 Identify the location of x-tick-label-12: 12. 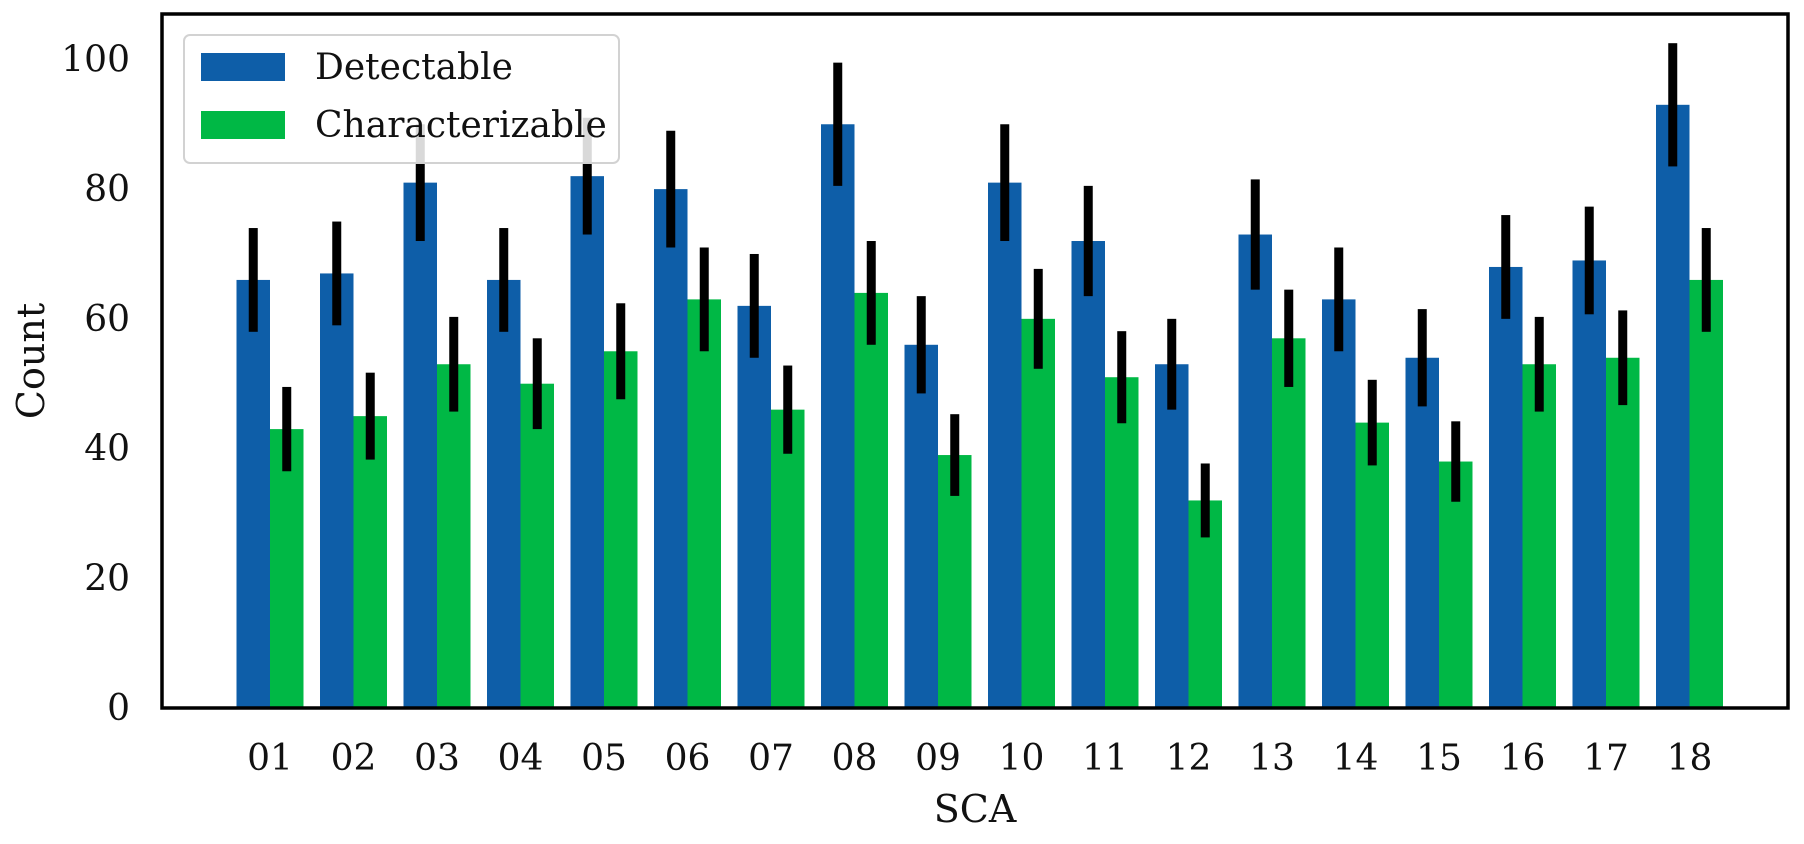
(1189, 758).